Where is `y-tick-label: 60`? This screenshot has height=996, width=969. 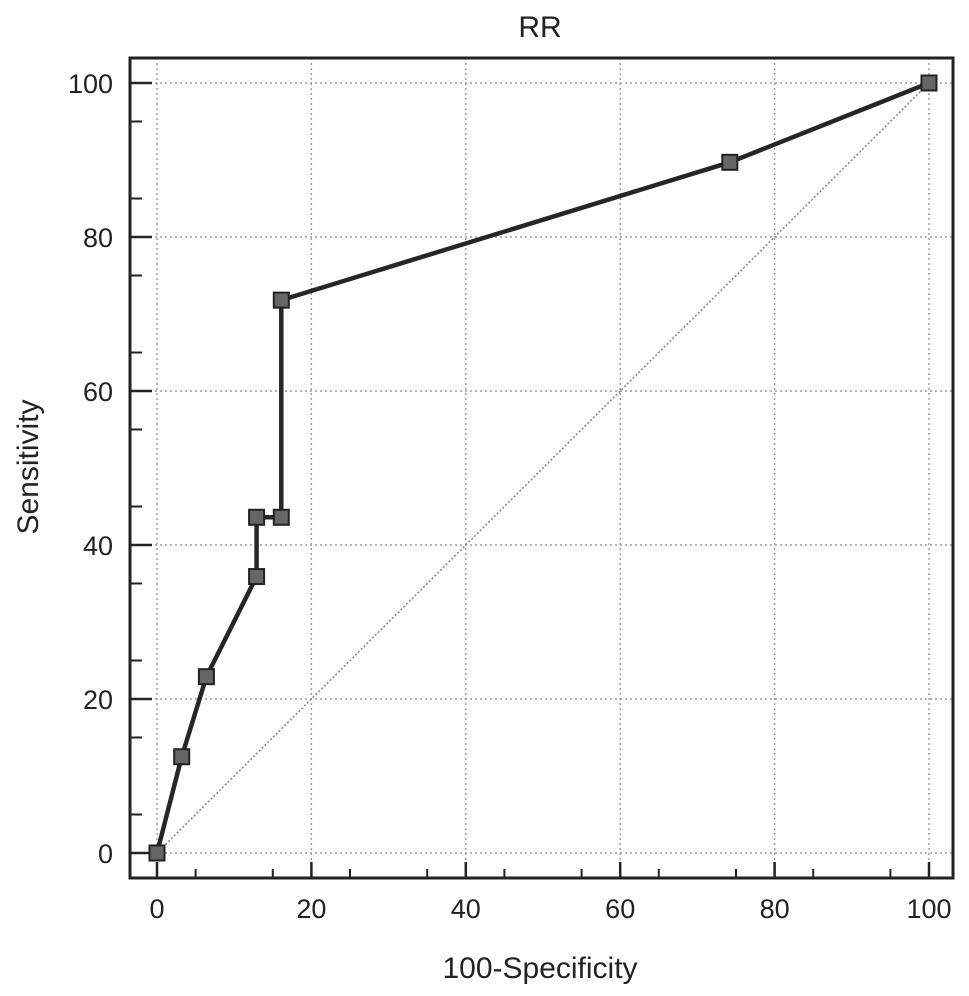 y-tick-label: 60 is located at coordinates (98, 392).